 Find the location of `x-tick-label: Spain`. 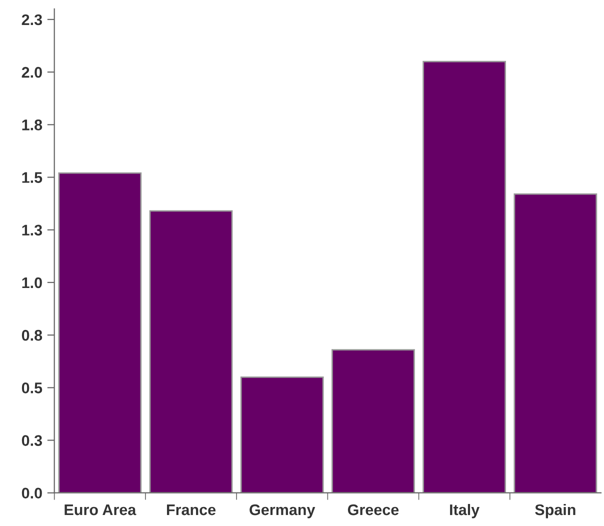

x-tick-label: Spain is located at coordinates (555, 511).